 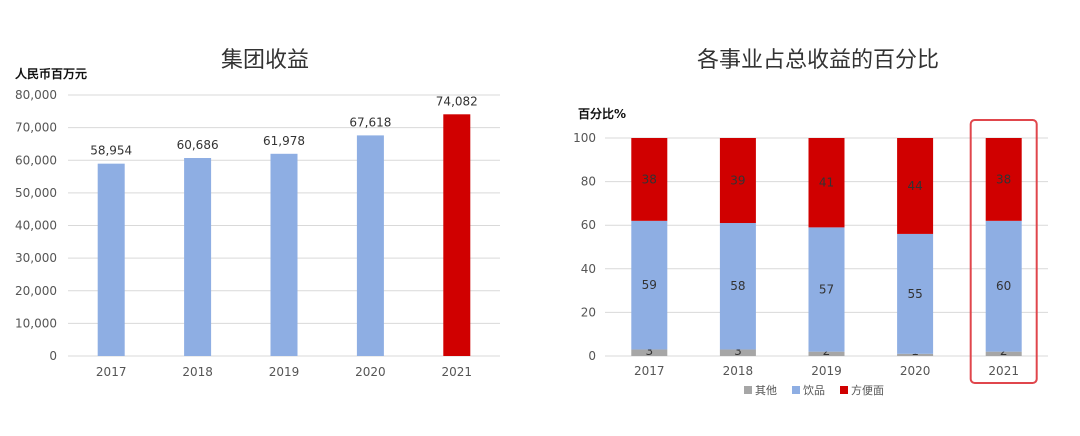 What do you see at coordinates (1003, 371) in the screenshot?
I see `right-x-tick-label: 2021` at bounding box center [1003, 371].